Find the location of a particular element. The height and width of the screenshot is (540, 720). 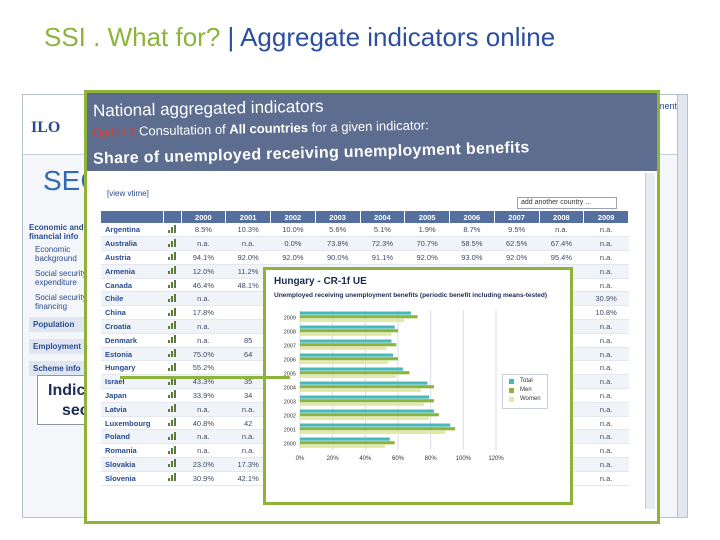

country-link: China is located at coordinates (132, 313).